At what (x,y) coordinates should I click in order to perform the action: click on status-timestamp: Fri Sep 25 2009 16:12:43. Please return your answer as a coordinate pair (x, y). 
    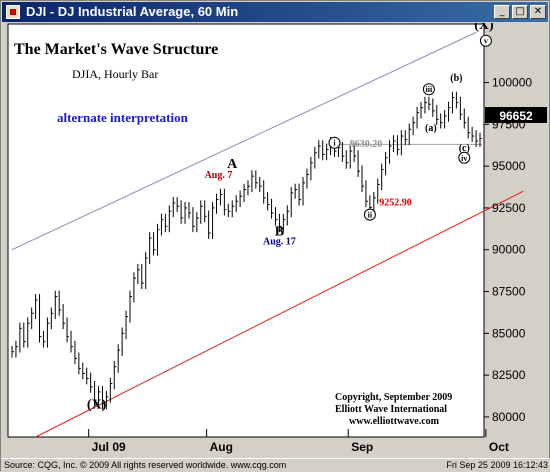
    Looking at the image, I should click on (497, 465).